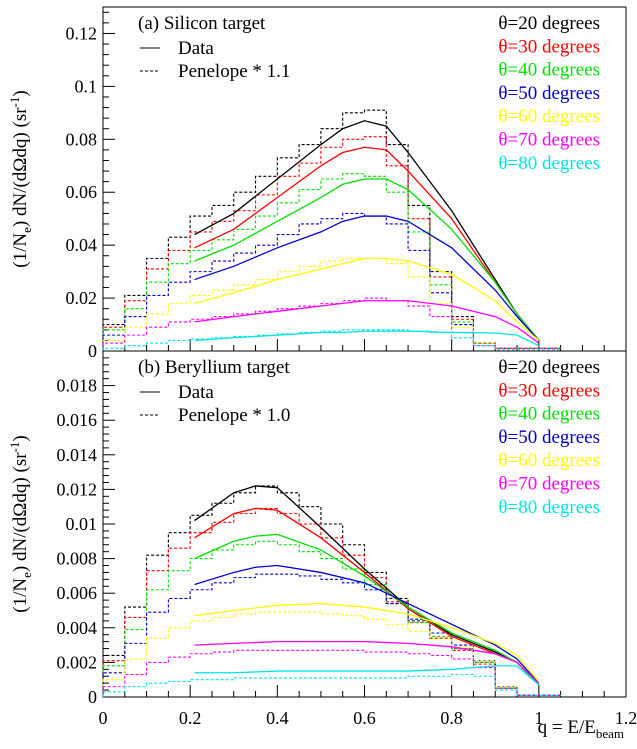  Describe the element at coordinates (77, 489) in the screenshot. I see `y-tick-label: 0.012` at that location.